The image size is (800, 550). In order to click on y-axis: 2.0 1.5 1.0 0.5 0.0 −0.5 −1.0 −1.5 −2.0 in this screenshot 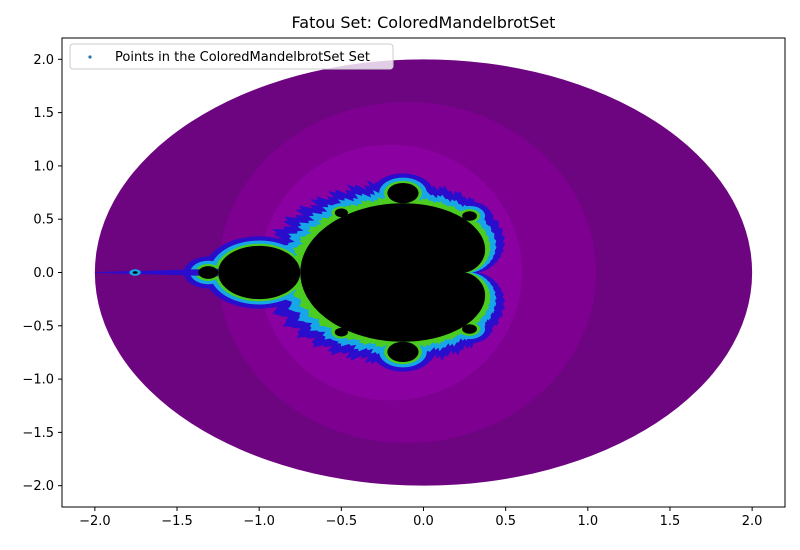, I will do `click(42, 273)`.